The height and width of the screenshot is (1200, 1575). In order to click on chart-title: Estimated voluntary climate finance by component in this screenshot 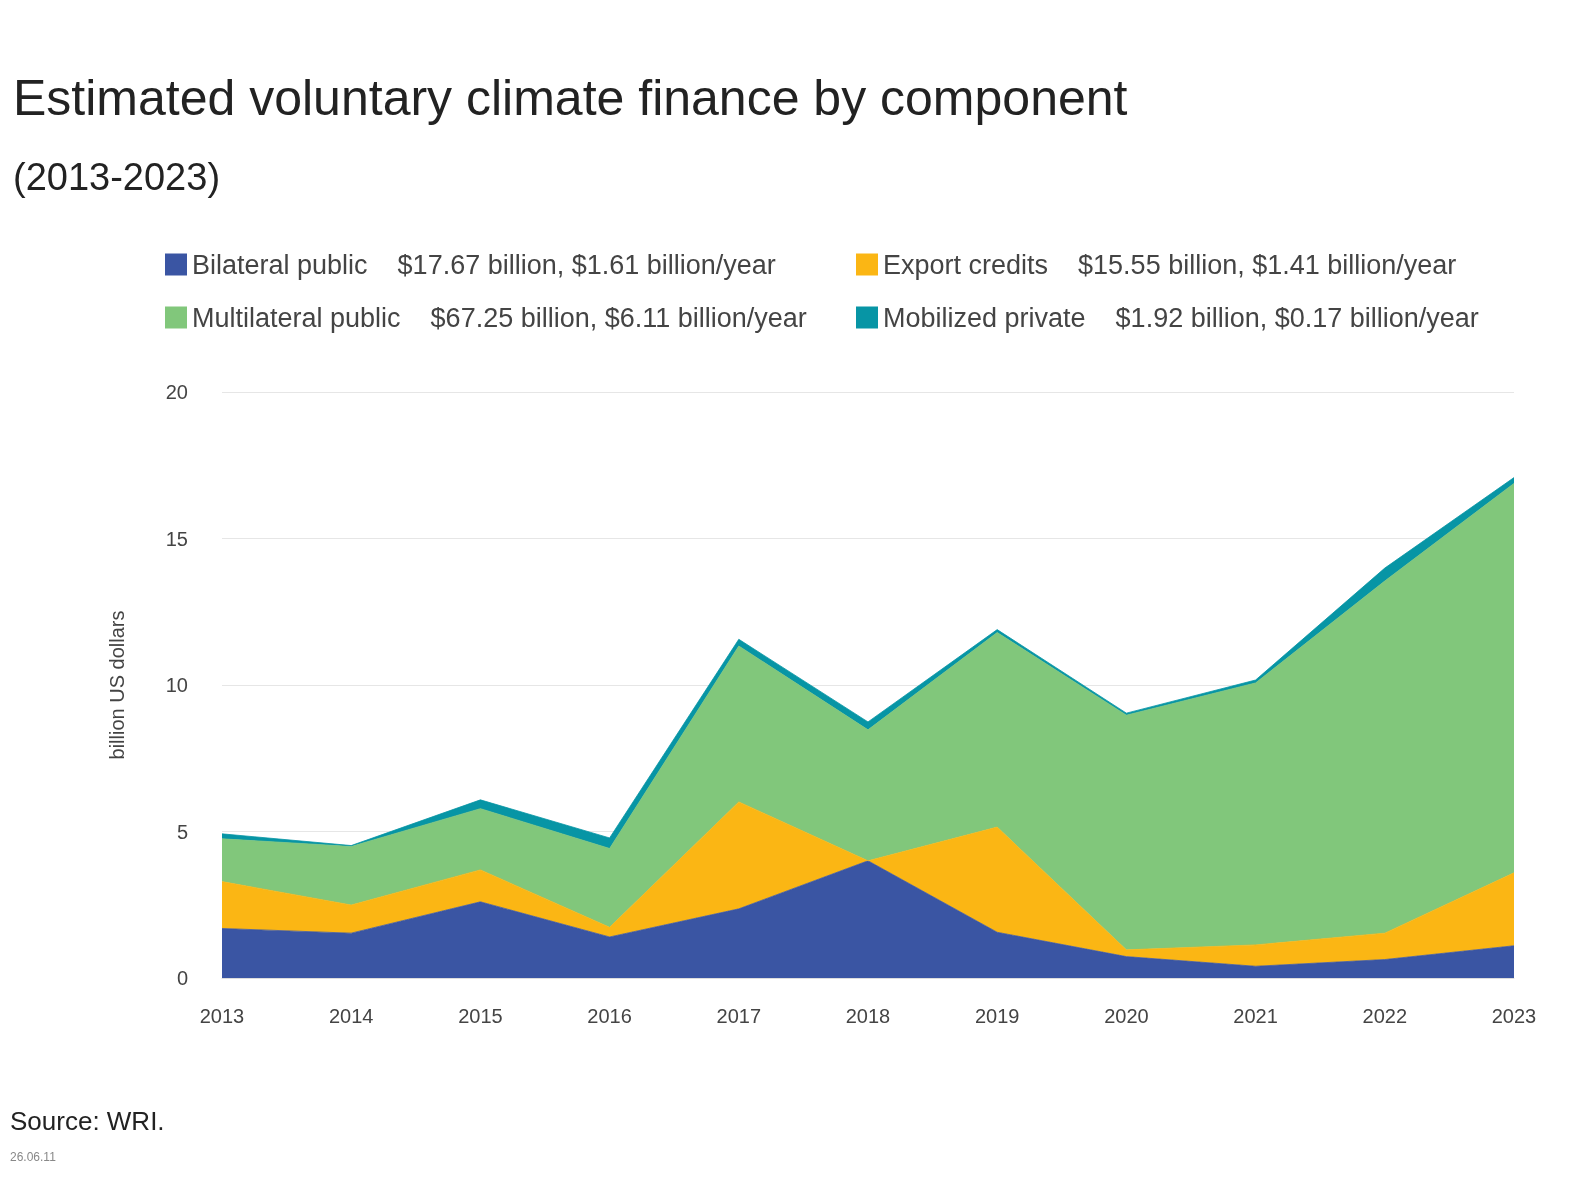, I will do `click(570, 98)`.